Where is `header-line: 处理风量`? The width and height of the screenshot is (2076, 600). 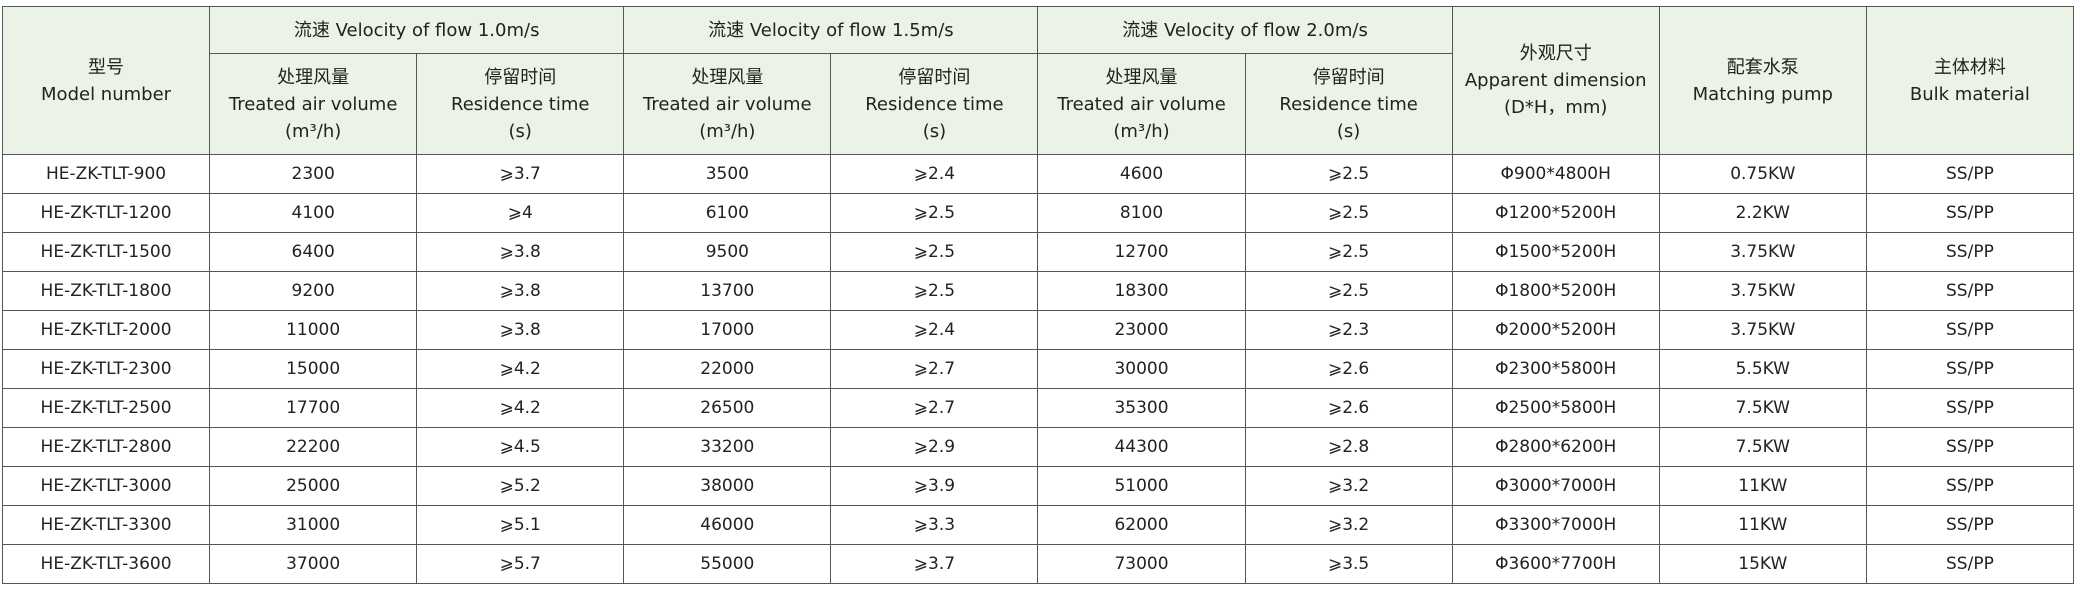 header-line: 处理风量 is located at coordinates (1141, 77).